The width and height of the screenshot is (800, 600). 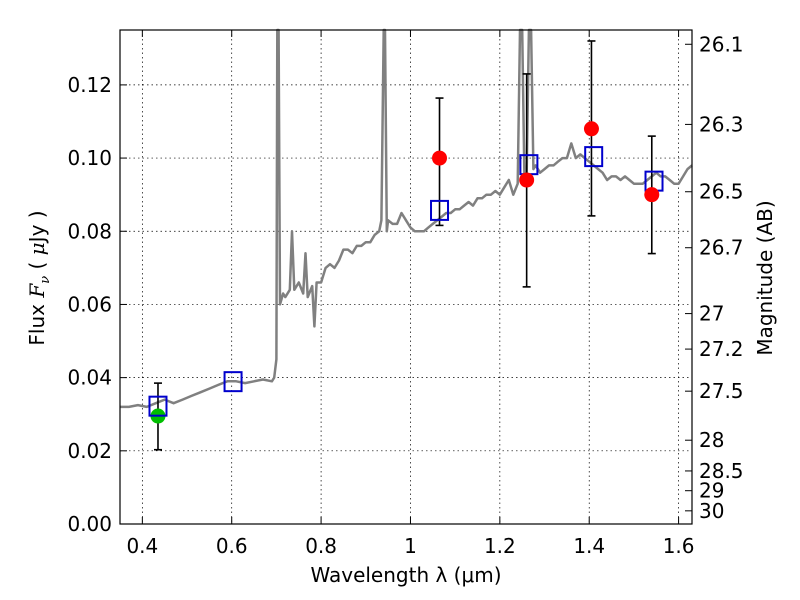 I want to click on x-tick-label: 1, so click(x=410, y=546).